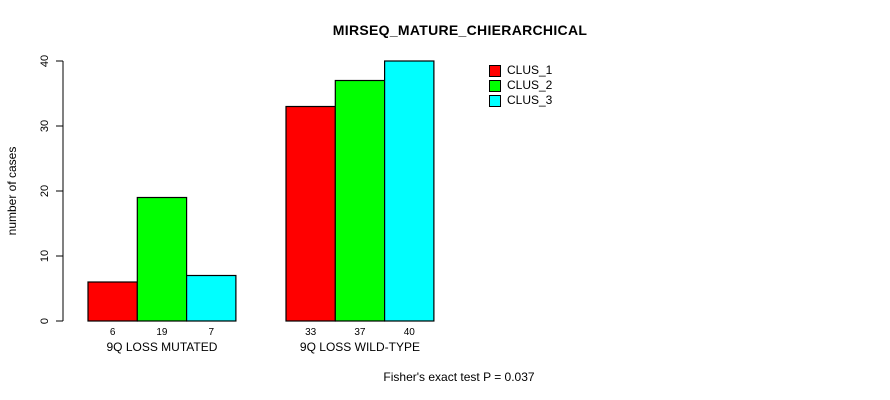  I want to click on chart-legend: CLUS_1 CLUS_2 CLUS_3, so click(520, 85).